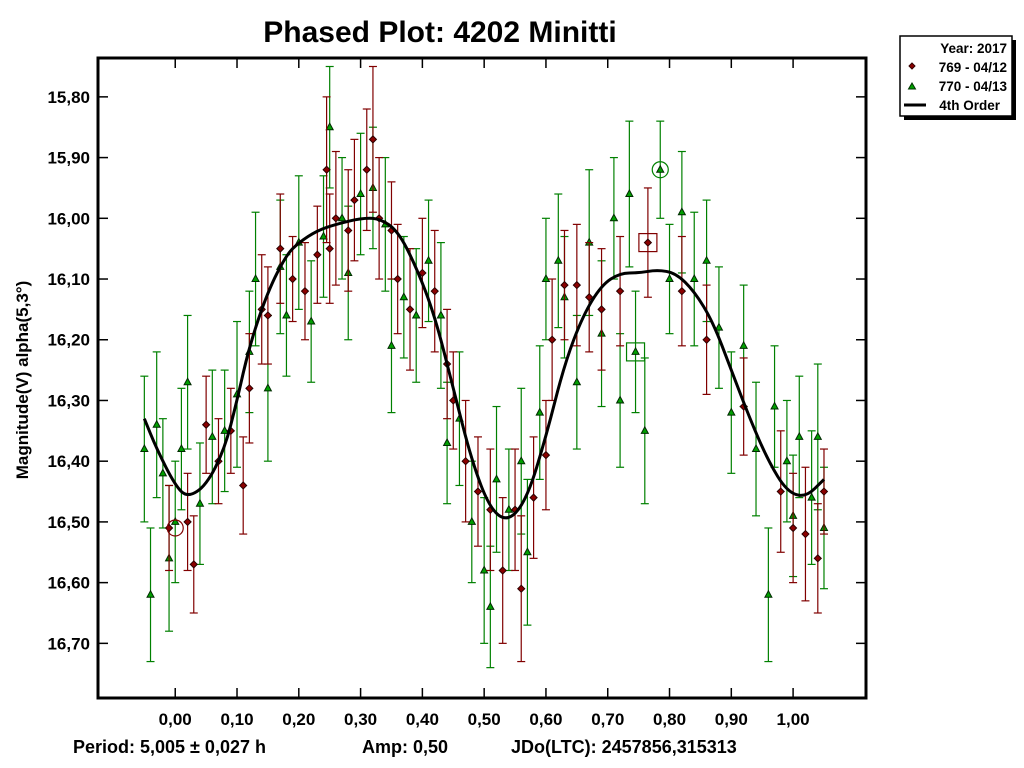  Describe the element at coordinates (973, 48) in the screenshot. I see `legend-header: Year: 2017` at that location.